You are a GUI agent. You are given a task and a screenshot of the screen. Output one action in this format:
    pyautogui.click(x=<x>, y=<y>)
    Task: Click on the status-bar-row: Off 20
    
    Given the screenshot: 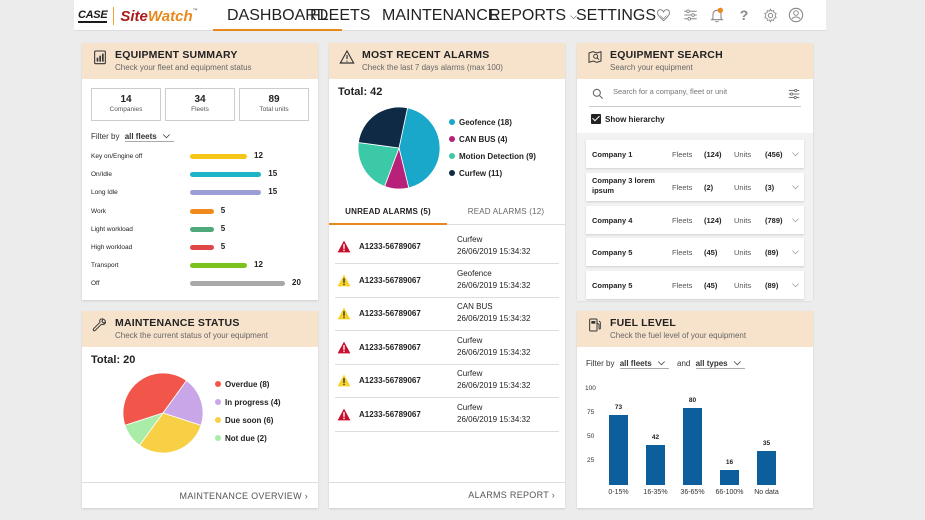 What is the action you would take?
    pyautogui.click(x=198, y=284)
    